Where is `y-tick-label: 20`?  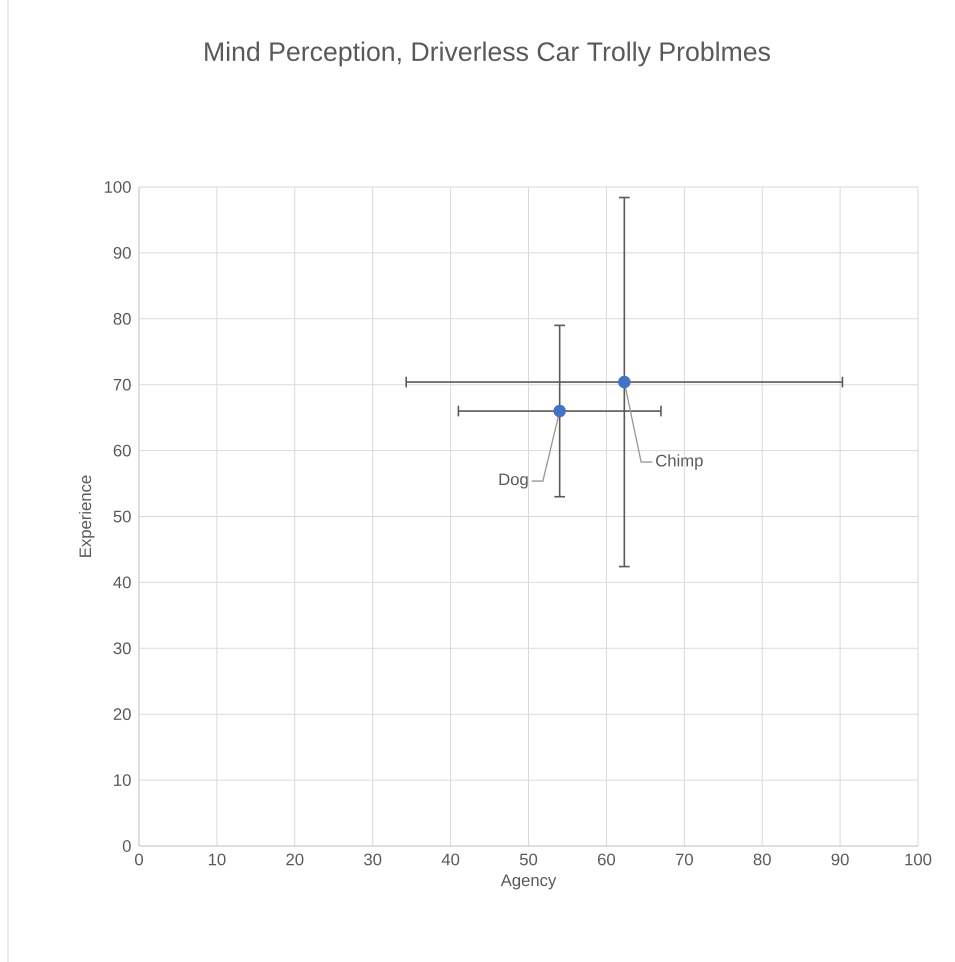 y-tick-label: 20 is located at coordinates (122, 714).